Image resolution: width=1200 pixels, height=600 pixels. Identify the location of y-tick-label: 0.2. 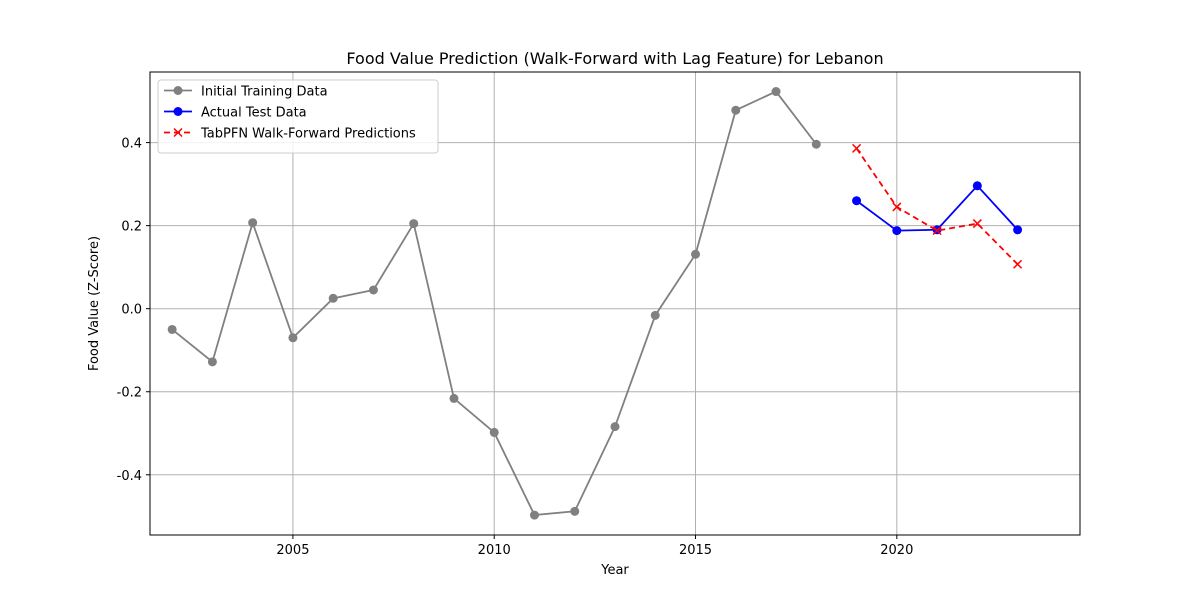
(131, 227).